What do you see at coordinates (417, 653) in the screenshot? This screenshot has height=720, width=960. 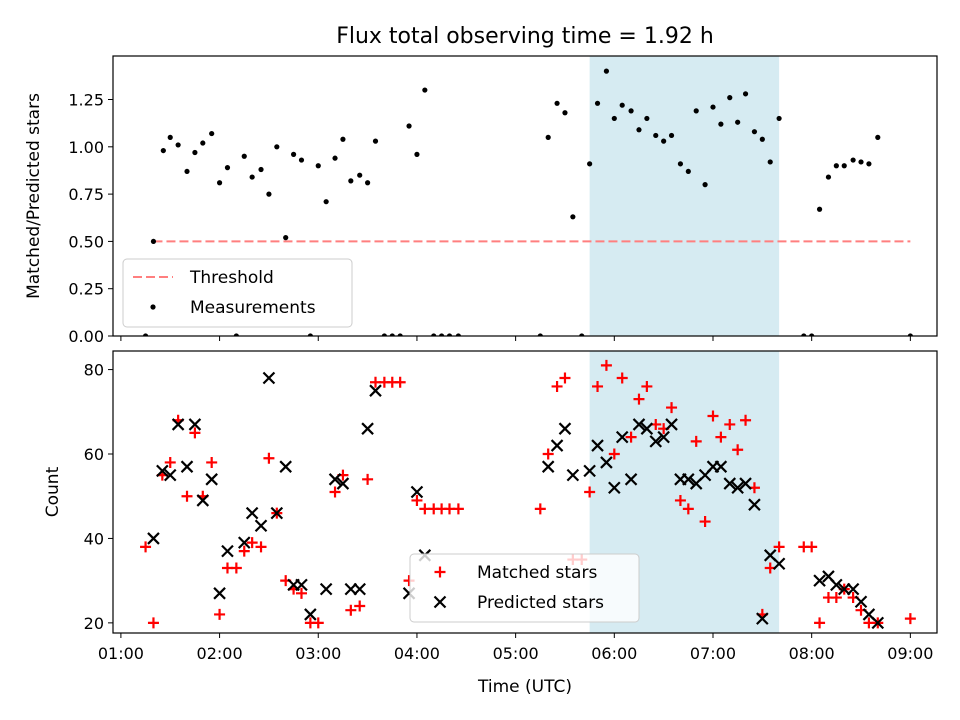 I see `x-tick-label: 04:00` at bounding box center [417, 653].